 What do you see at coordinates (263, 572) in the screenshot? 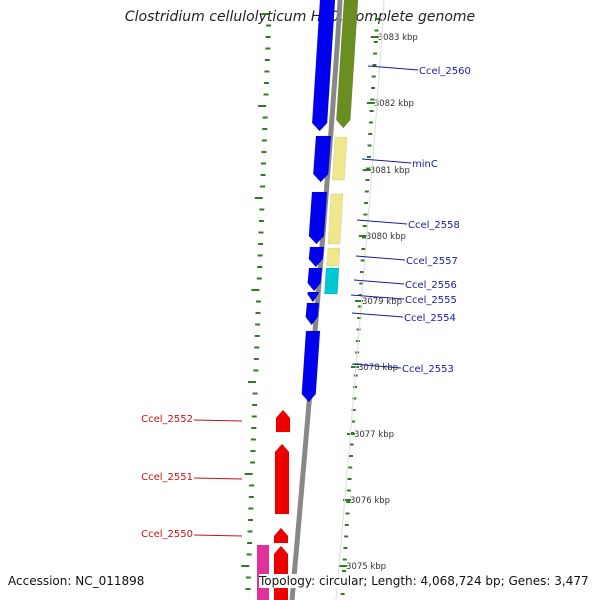
I see `magenta-feature-block` at bounding box center [263, 572].